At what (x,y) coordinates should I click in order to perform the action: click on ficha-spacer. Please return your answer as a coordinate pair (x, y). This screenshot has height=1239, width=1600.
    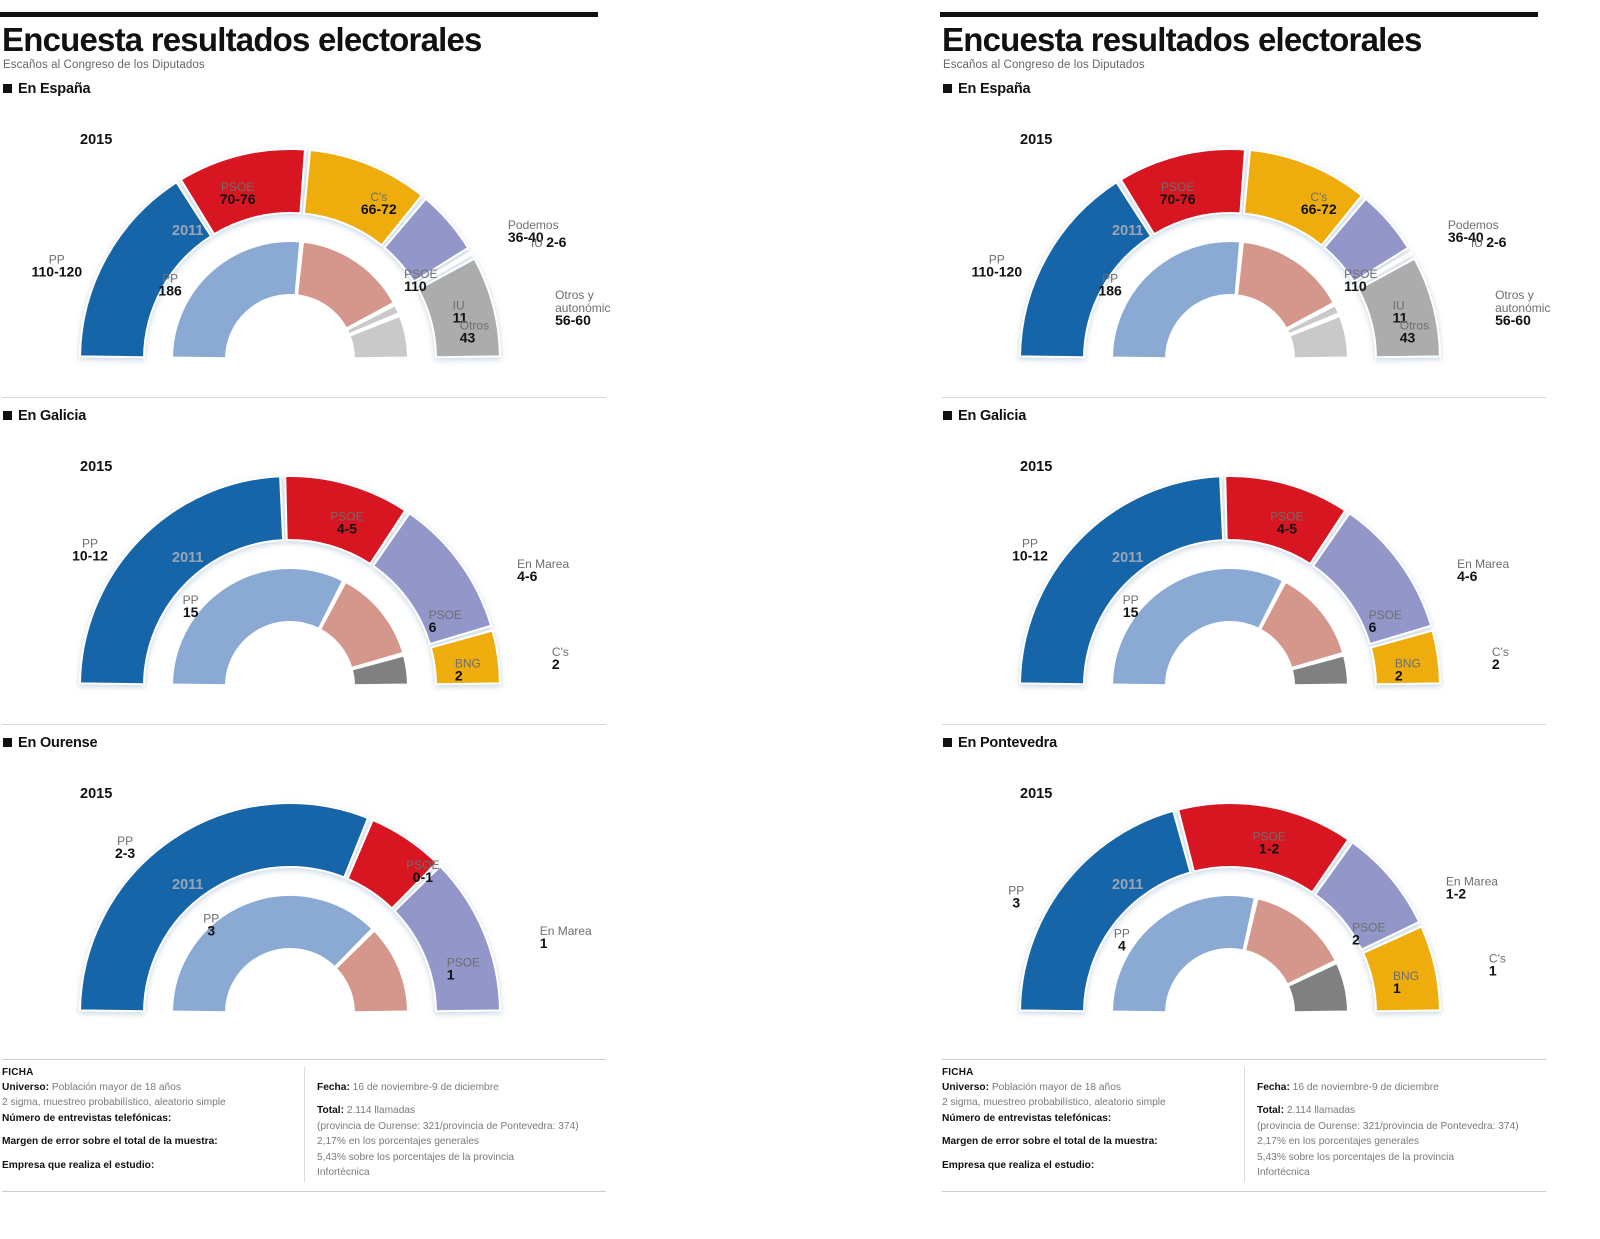
    Looking at the image, I should click on (1397, 1072).